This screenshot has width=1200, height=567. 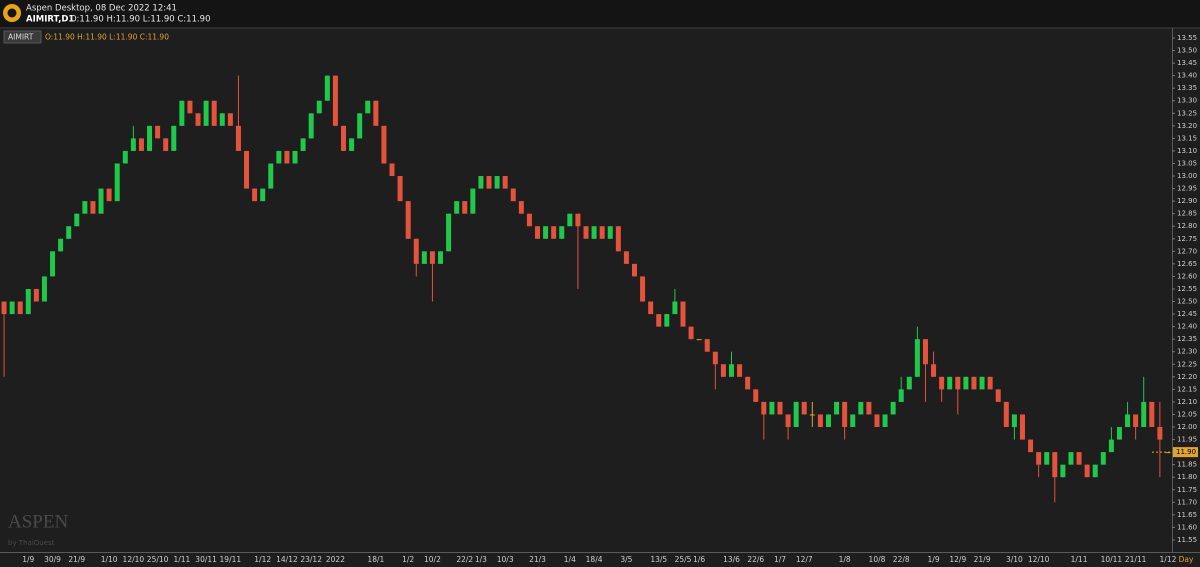 What do you see at coordinates (1187, 477) in the screenshot?
I see `y-tick-label: 11.80` at bounding box center [1187, 477].